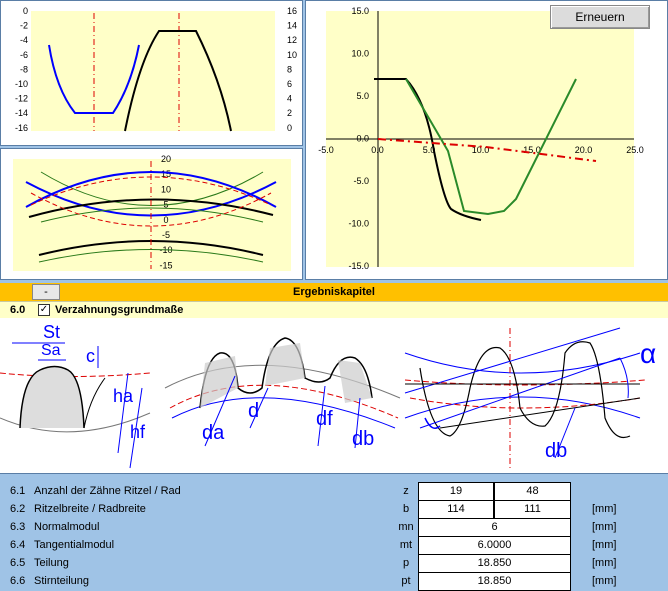  What do you see at coordinates (166, 174) in the screenshot?
I see `chart2-tick: 15` at bounding box center [166, 174].